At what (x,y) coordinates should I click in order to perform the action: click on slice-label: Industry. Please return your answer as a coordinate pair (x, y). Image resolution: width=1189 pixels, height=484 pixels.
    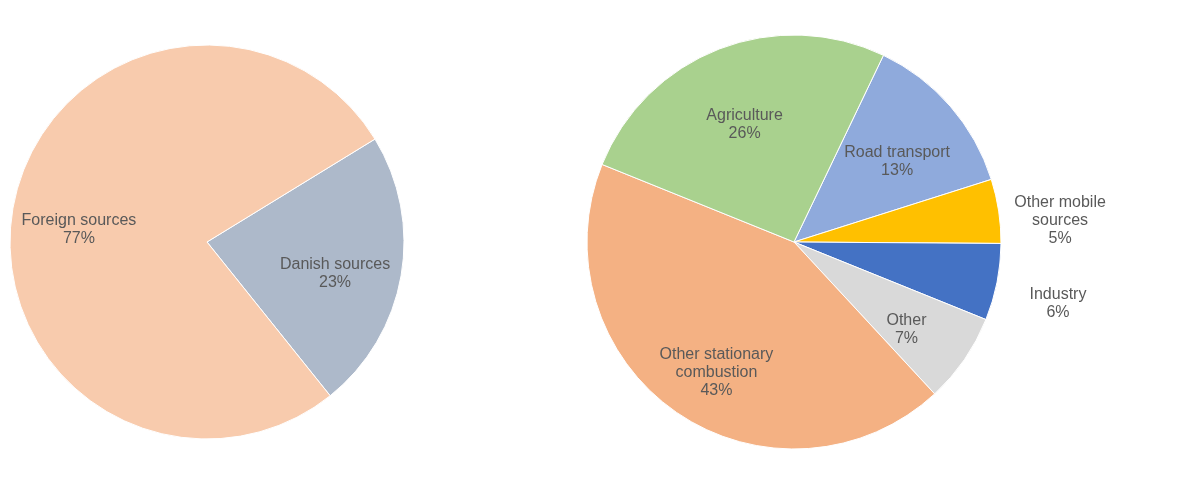
    Looking at the image, I should click on (1058, 294).